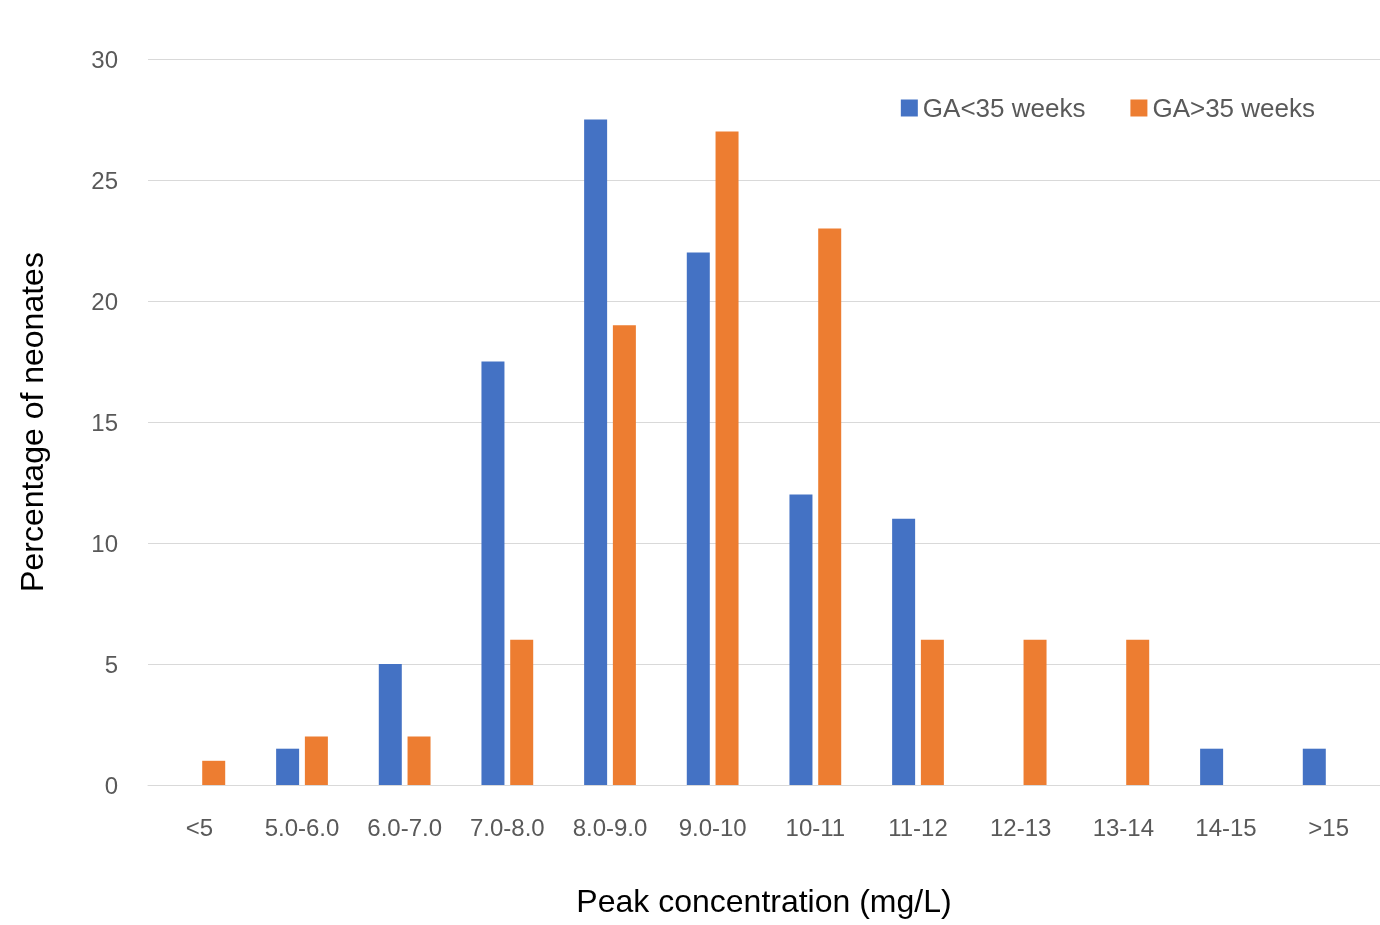 Image resolution: width=1380 pixels, height=925 pixels. Describe the element at coordinates (104, 180) in the screenshot. I see `y-tick-label: 25` at that location.